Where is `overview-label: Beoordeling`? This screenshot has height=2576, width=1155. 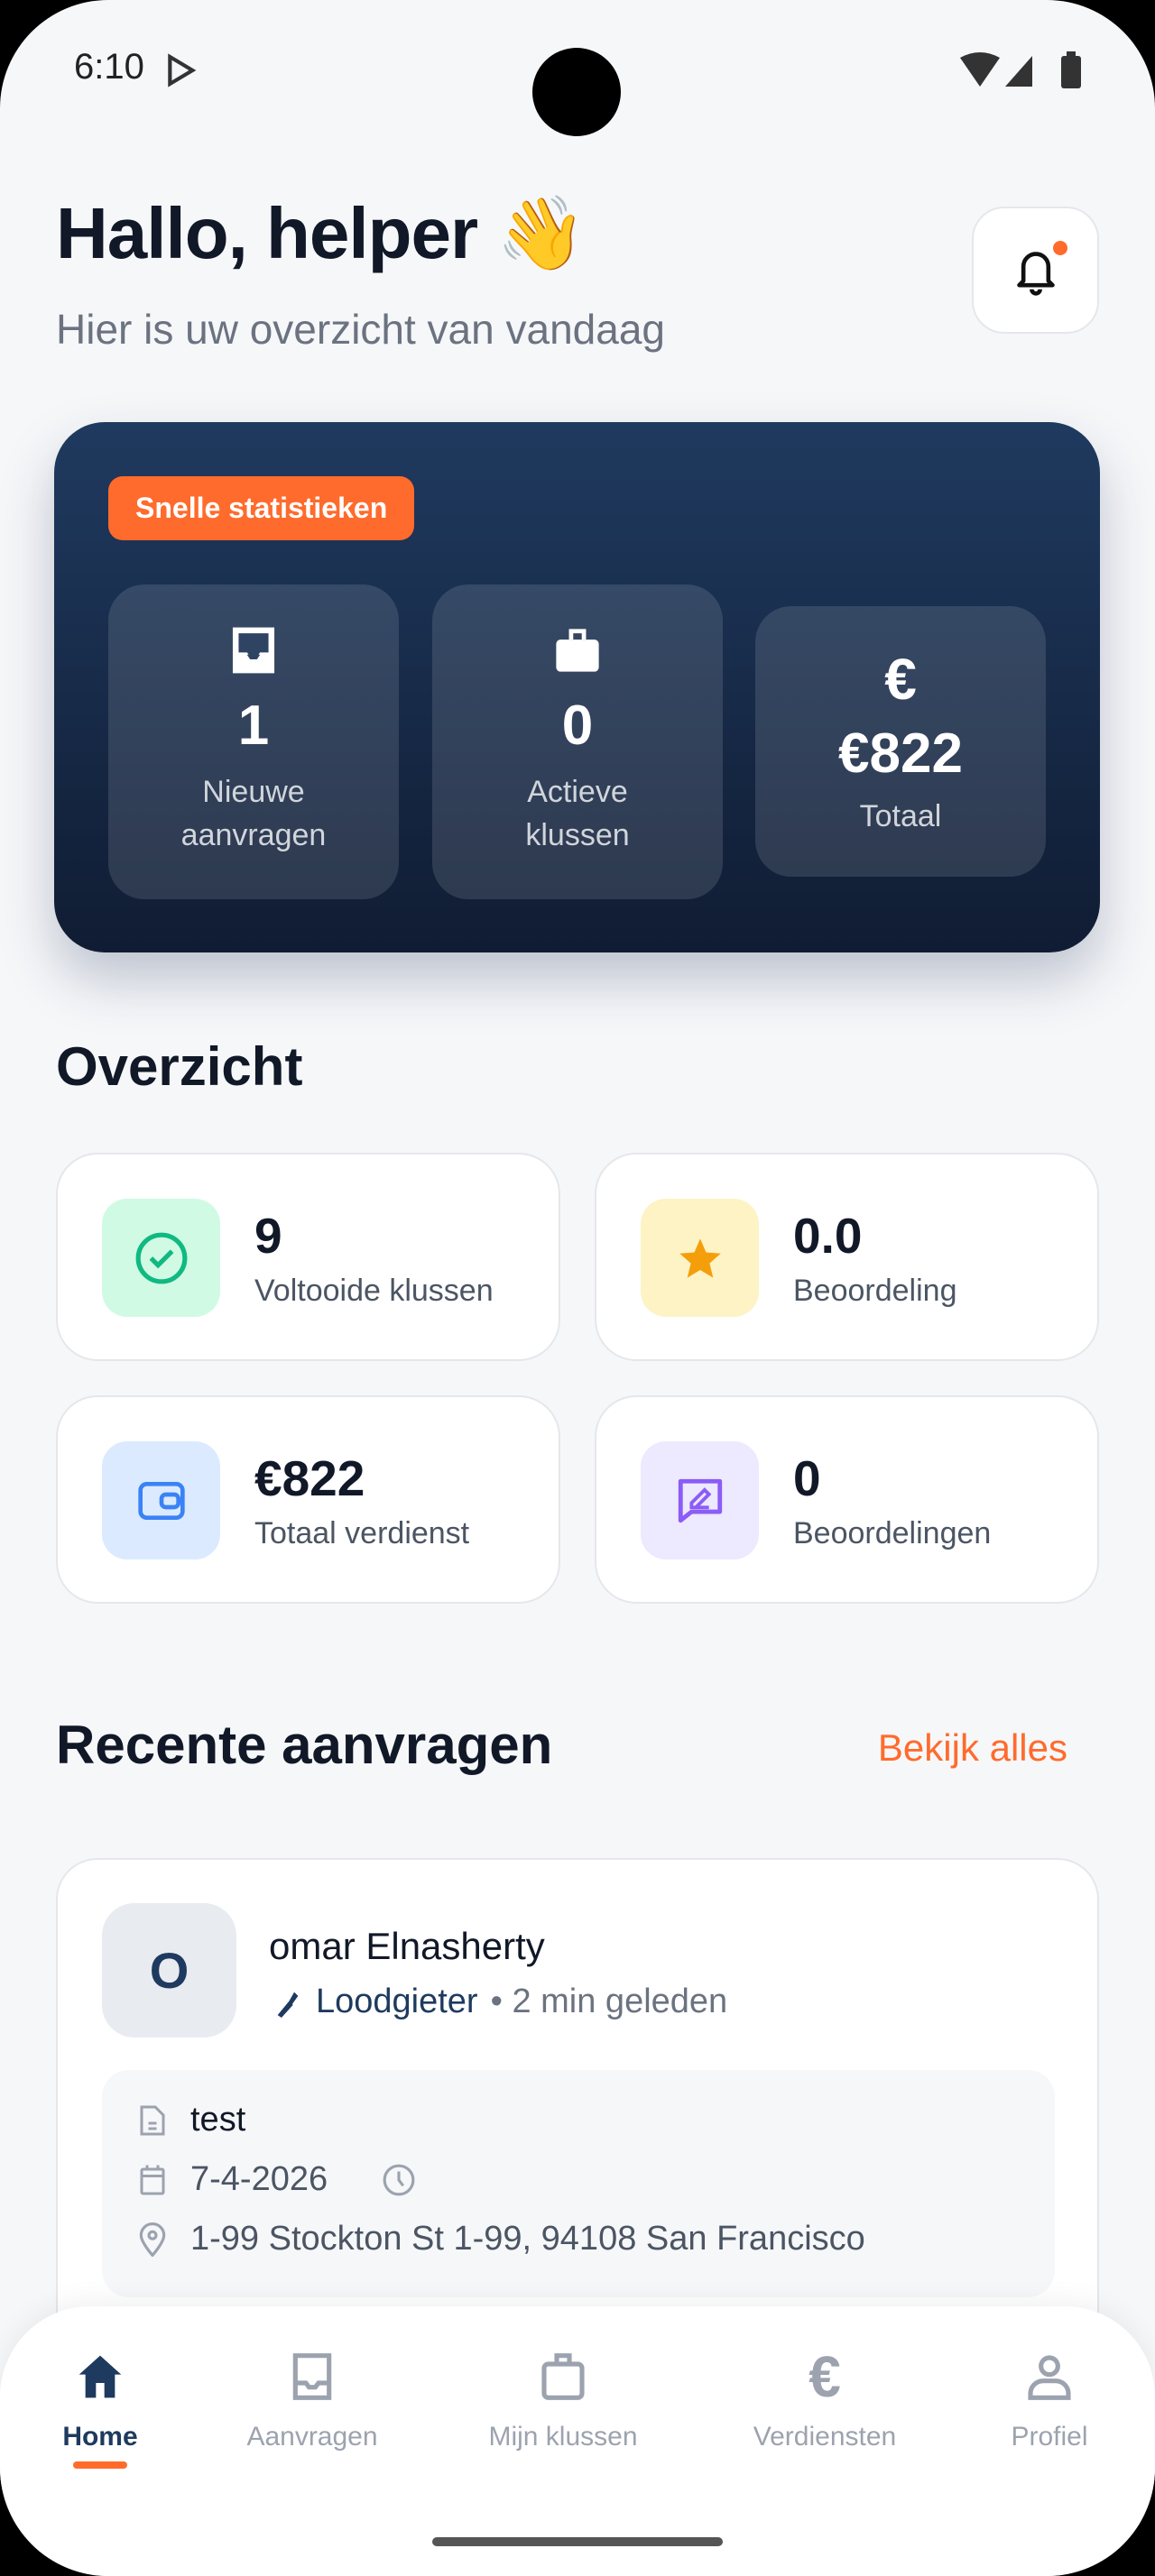
overview-label: Beoordeling is located at coordinates (875, 1291).